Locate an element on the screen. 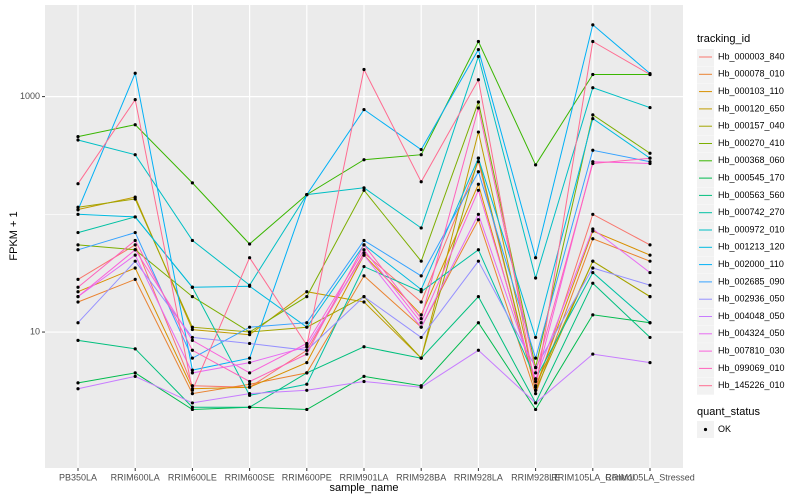 This screenshot has width=800, height=500. y-axis-title: FPKM + 1 is located at coordinates (14, 235).